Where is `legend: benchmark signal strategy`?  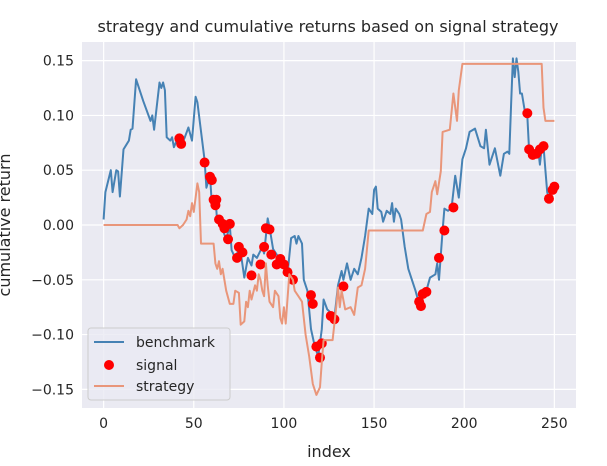 legend: benchmark signal strategy is located at coordinates (159, 364).